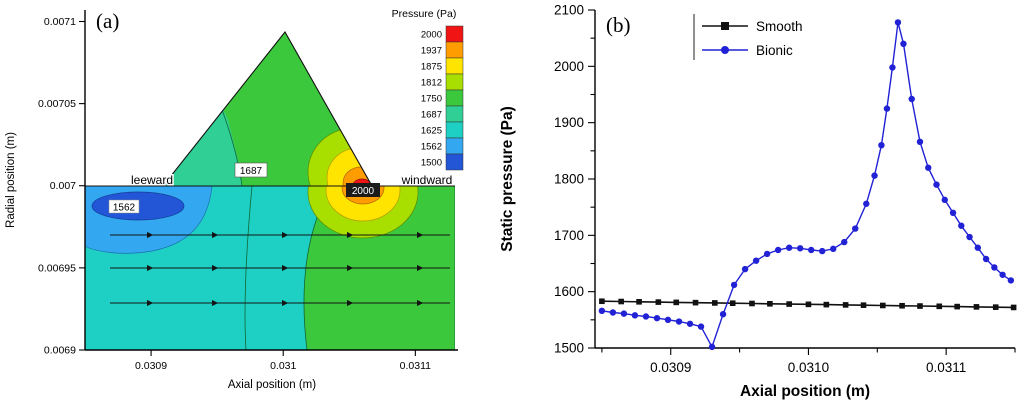 This screenshot has height=408, width=1024. What do you see at coordinates (431, 147) in the screenshot?
I see `colorbar-level-label: 1562` at bounding box center [431, 147].